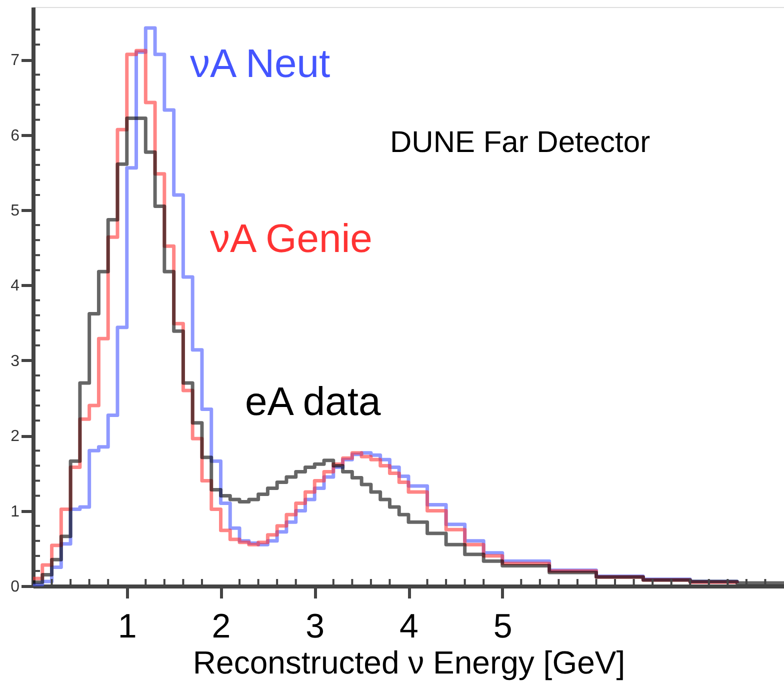 This screenshot has height=688, width=784. Describe the element at coordinates (260, 64) in the screenshot. I see `series-label: νA Neut` at that location.